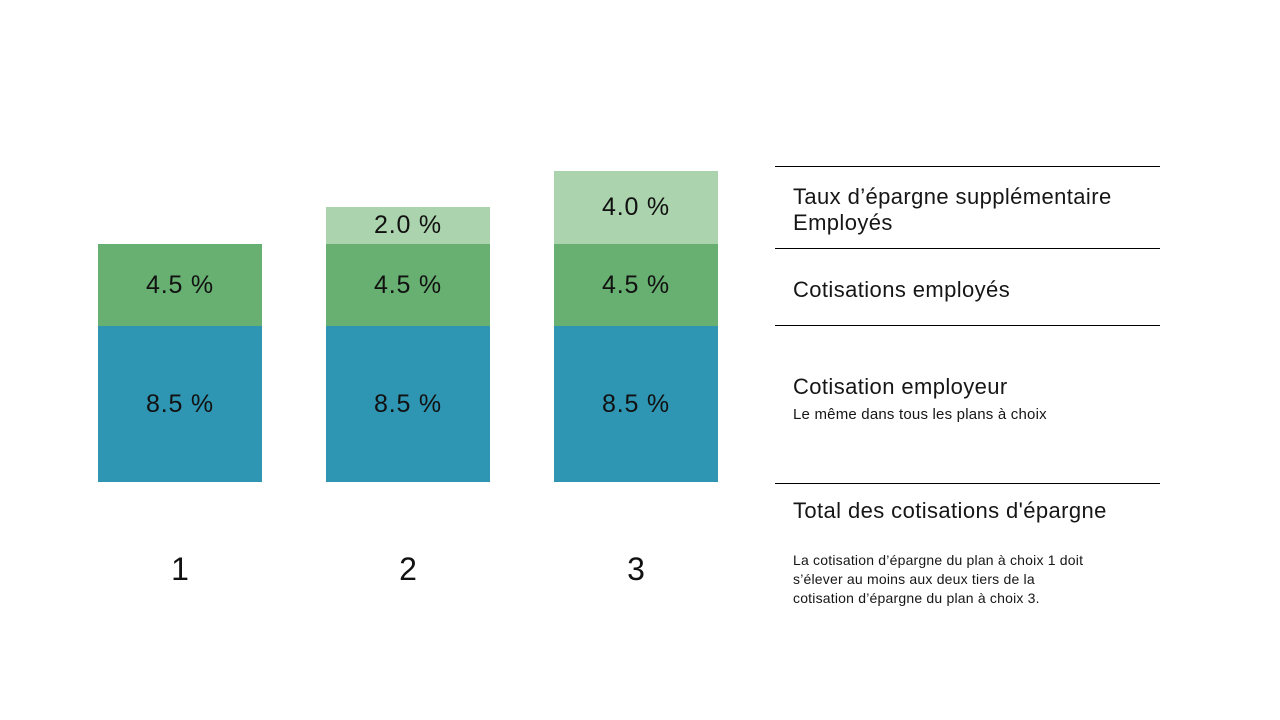  I want to click on segment-supplementary: 2.0 %, so click(408, 225).